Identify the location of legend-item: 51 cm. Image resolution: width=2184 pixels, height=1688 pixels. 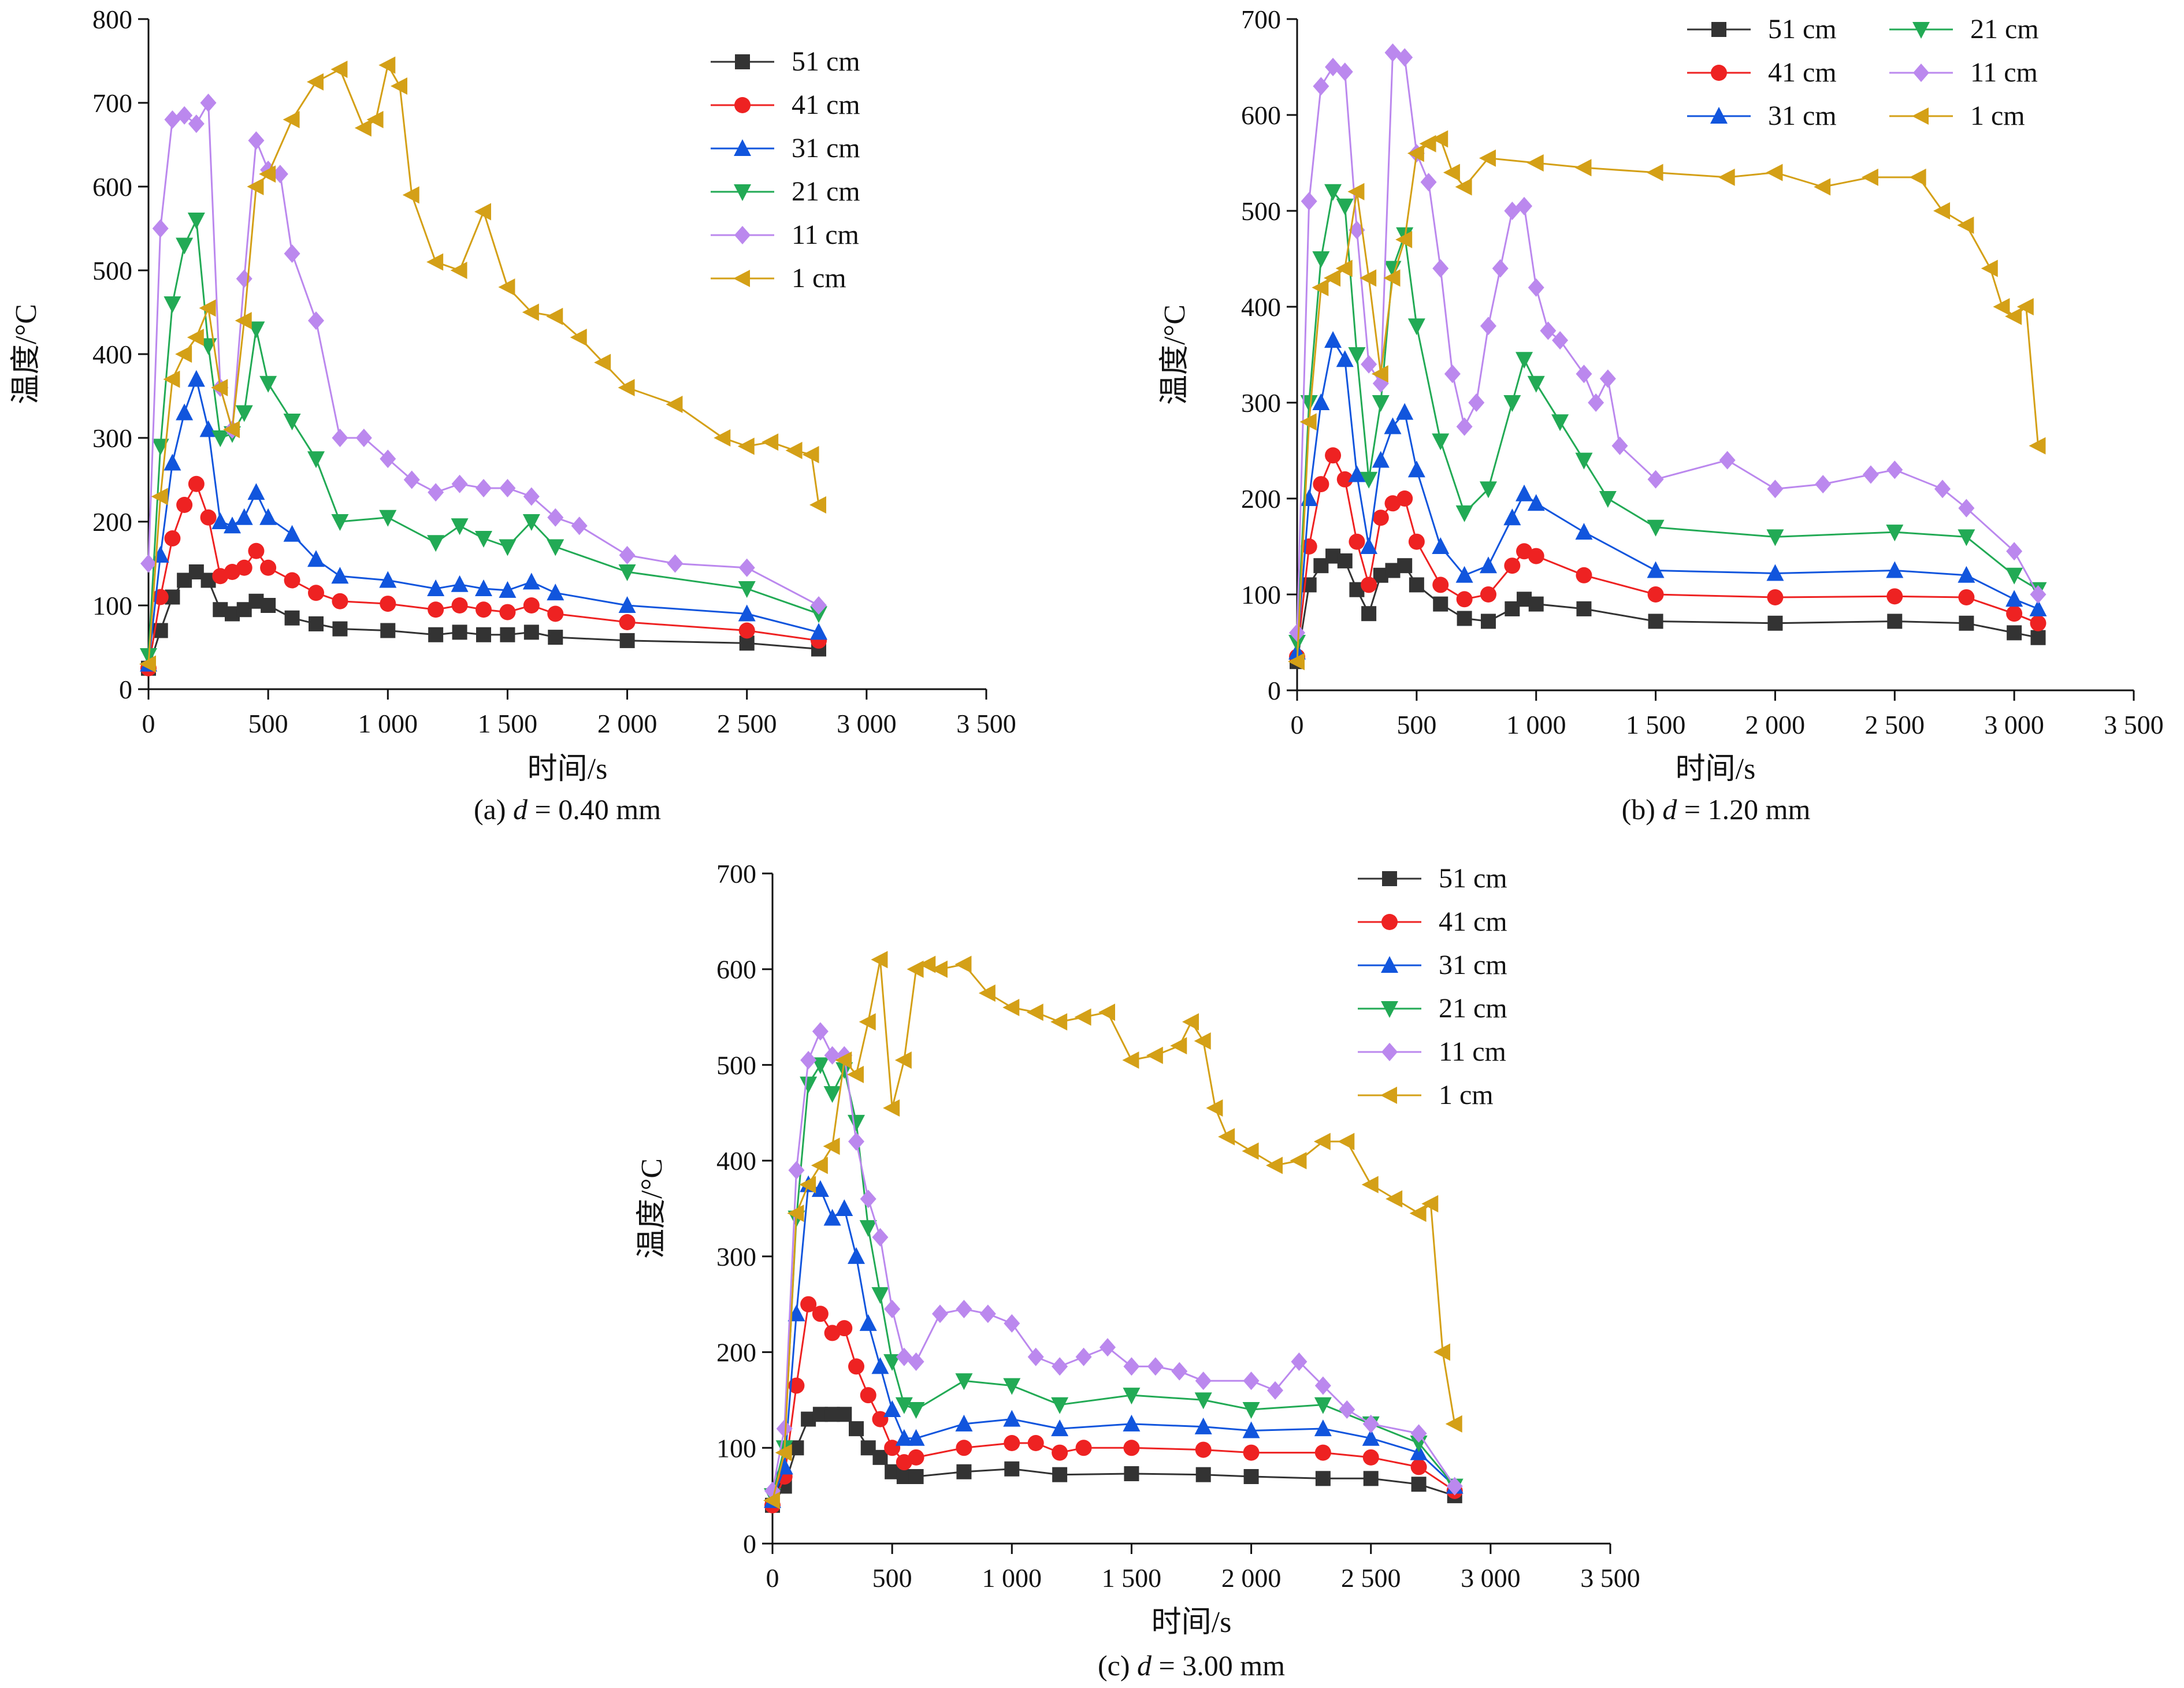
(1762, 29).